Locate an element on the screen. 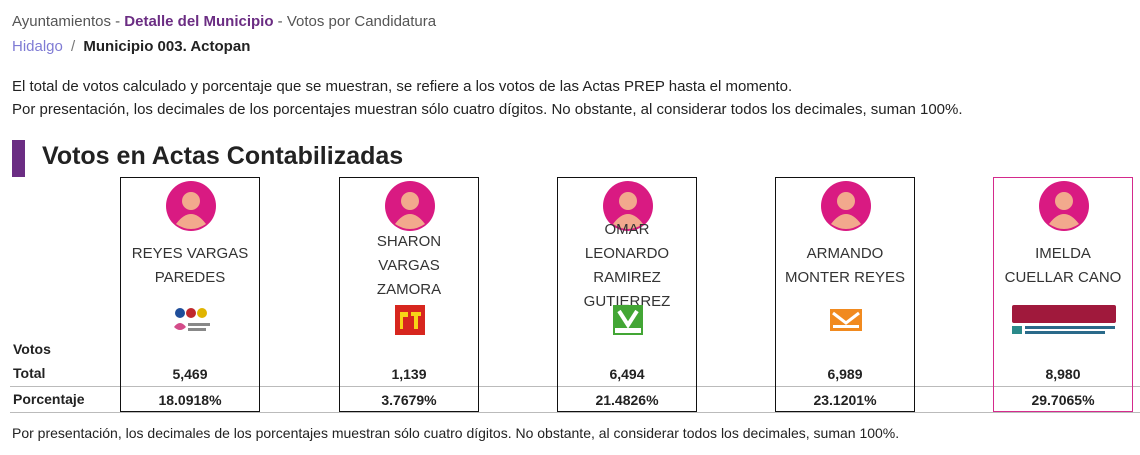 This screenshot has width=1140, height=455. candidate-name: OMAR LEONARDO RAMIREZ GUTIERREZ is located at coordinates (627, 265).